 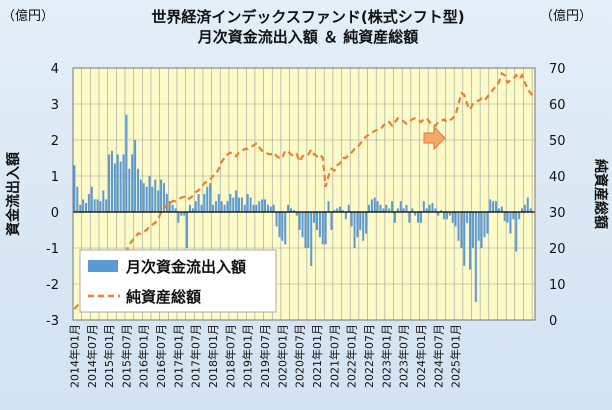 What do you see at coordinates (404, 356) in the screenshot?
I see `x-tick-label: 2023年07月` at bounding box center [404, 356].